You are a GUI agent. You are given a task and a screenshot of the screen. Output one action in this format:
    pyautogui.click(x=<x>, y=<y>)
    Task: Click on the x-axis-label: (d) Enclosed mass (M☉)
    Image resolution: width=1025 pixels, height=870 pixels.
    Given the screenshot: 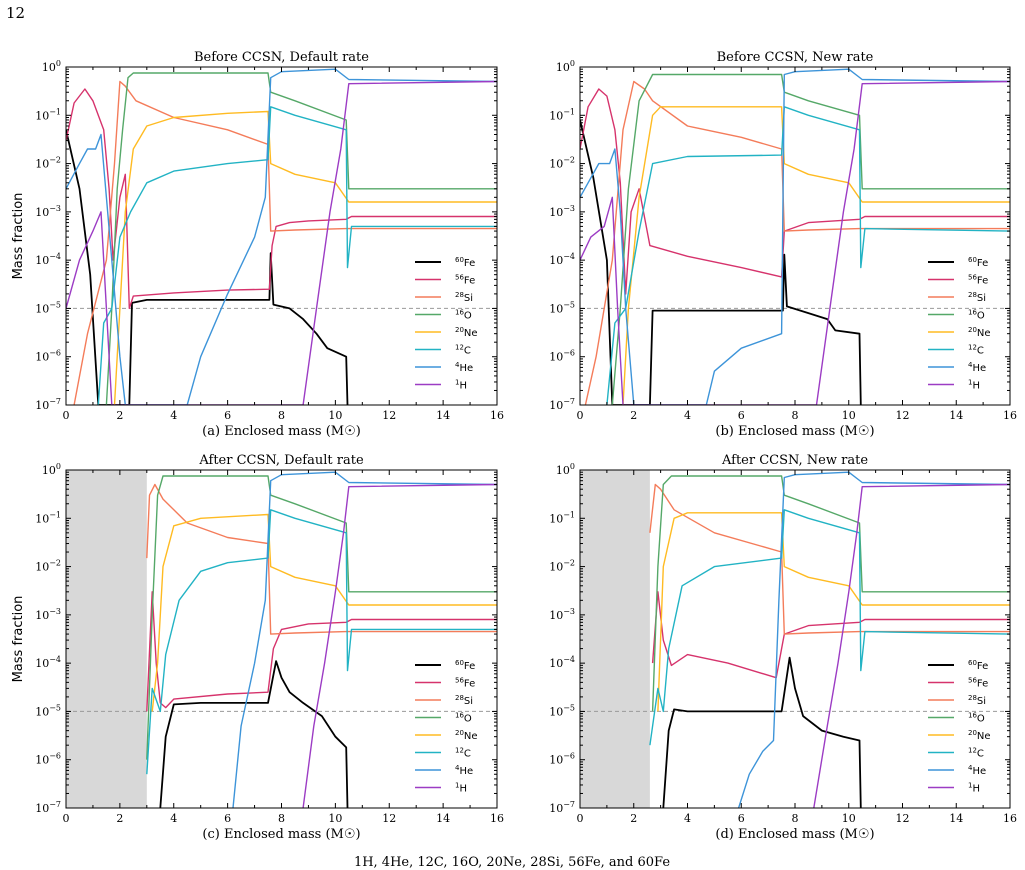 What is the action you would take?
    pyautogui.click(x=794, y=834)
    